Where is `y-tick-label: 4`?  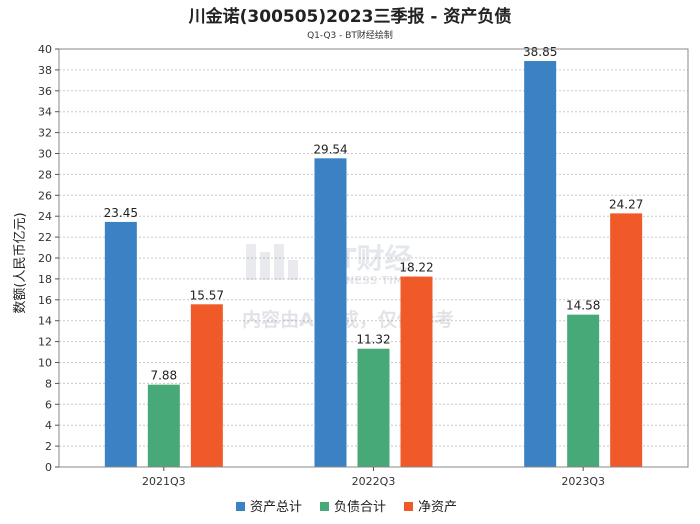 y-tick-label: 4 is located at coordinates (48, 425).